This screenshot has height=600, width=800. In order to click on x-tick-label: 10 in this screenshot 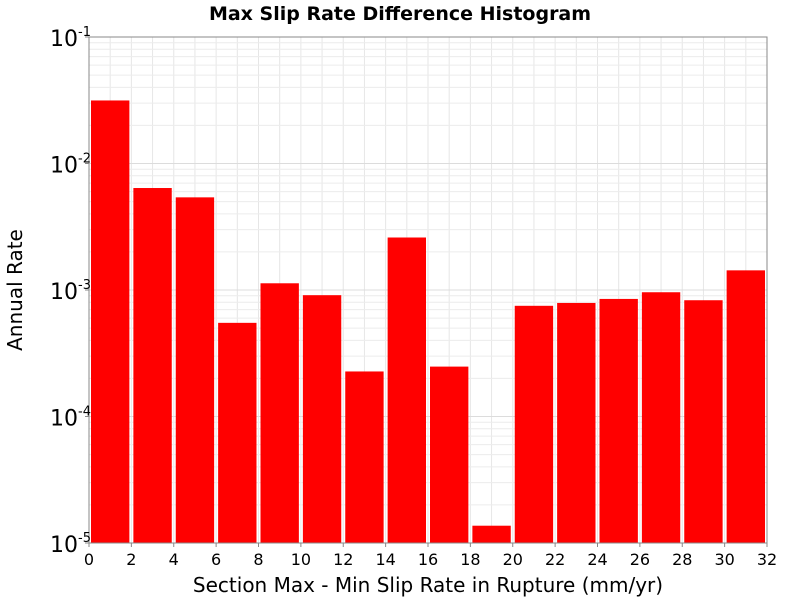, I will do `click(301, 559)`.